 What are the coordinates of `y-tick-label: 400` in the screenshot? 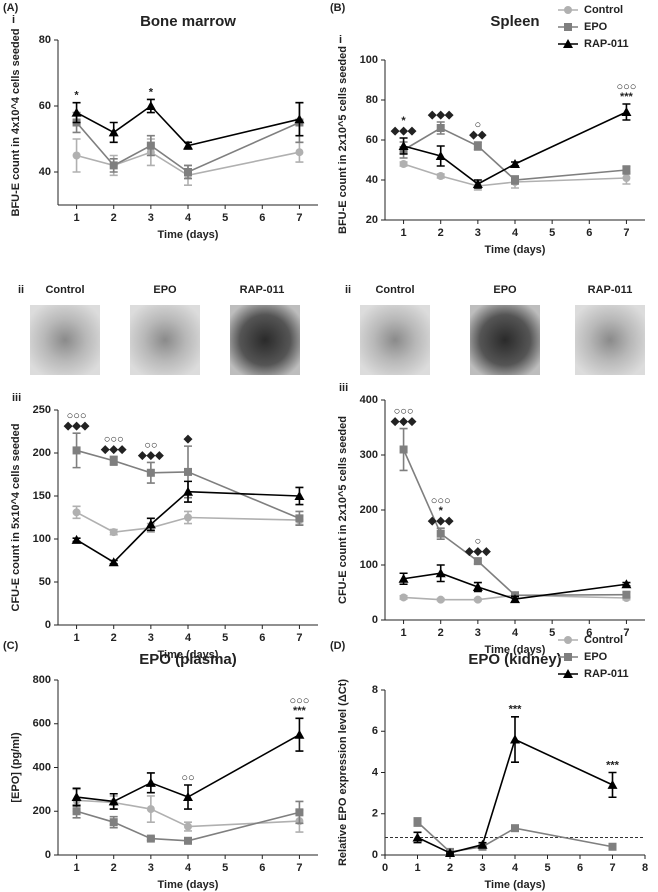 It's located at (369, 400).